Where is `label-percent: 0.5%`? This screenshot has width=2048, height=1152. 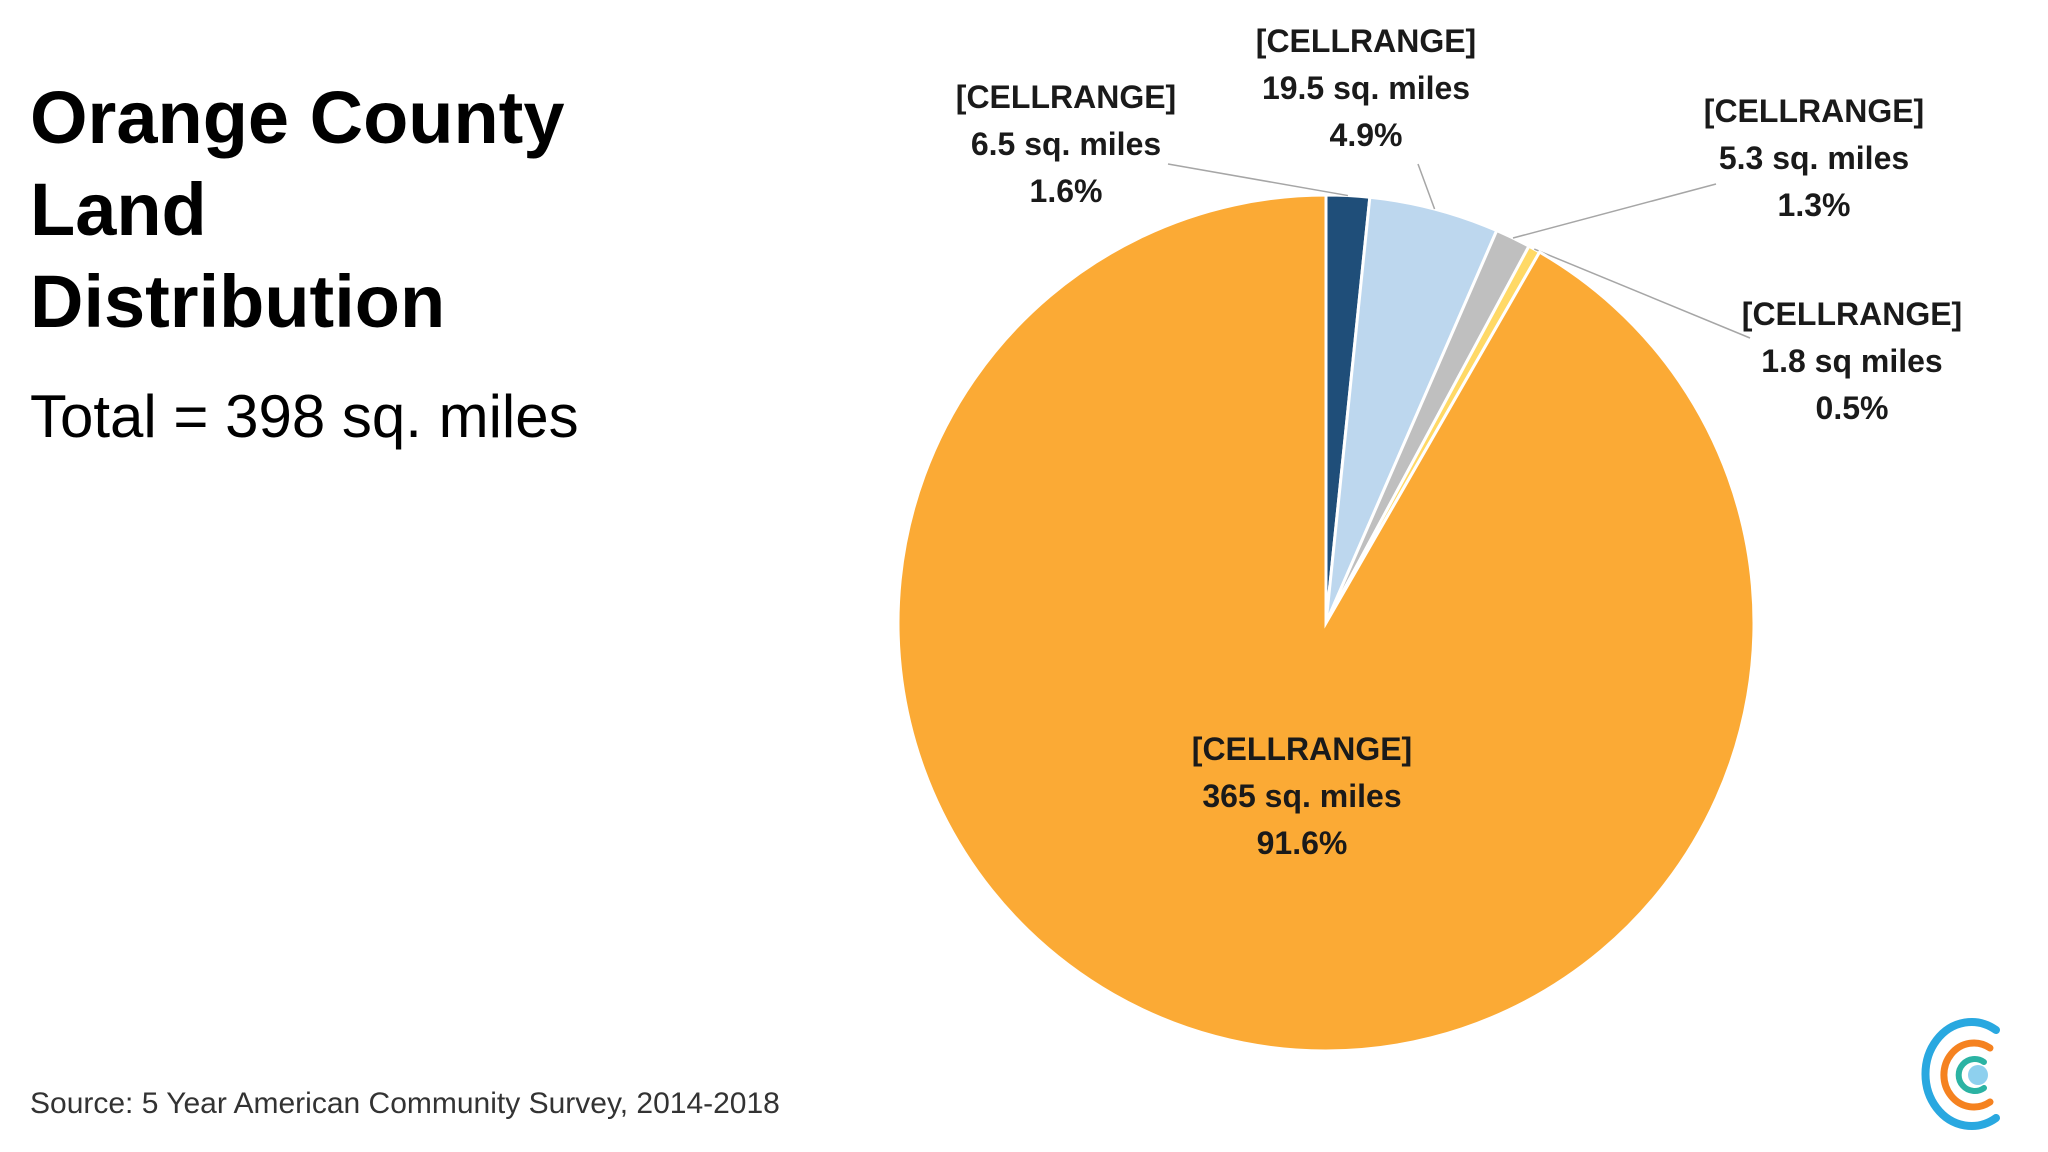 label-percent: 0.5% is located at coordinates (1852, 408).